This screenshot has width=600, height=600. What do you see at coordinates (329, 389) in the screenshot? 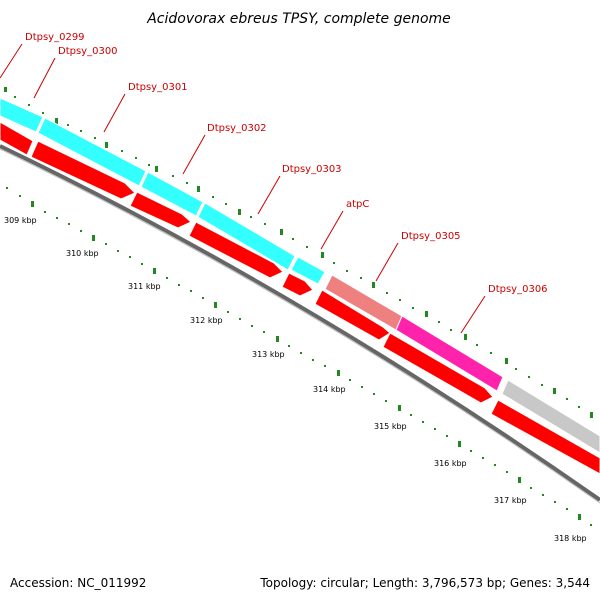
I see `kbp-label: 314 kbp` at bounding box center [329, 389].